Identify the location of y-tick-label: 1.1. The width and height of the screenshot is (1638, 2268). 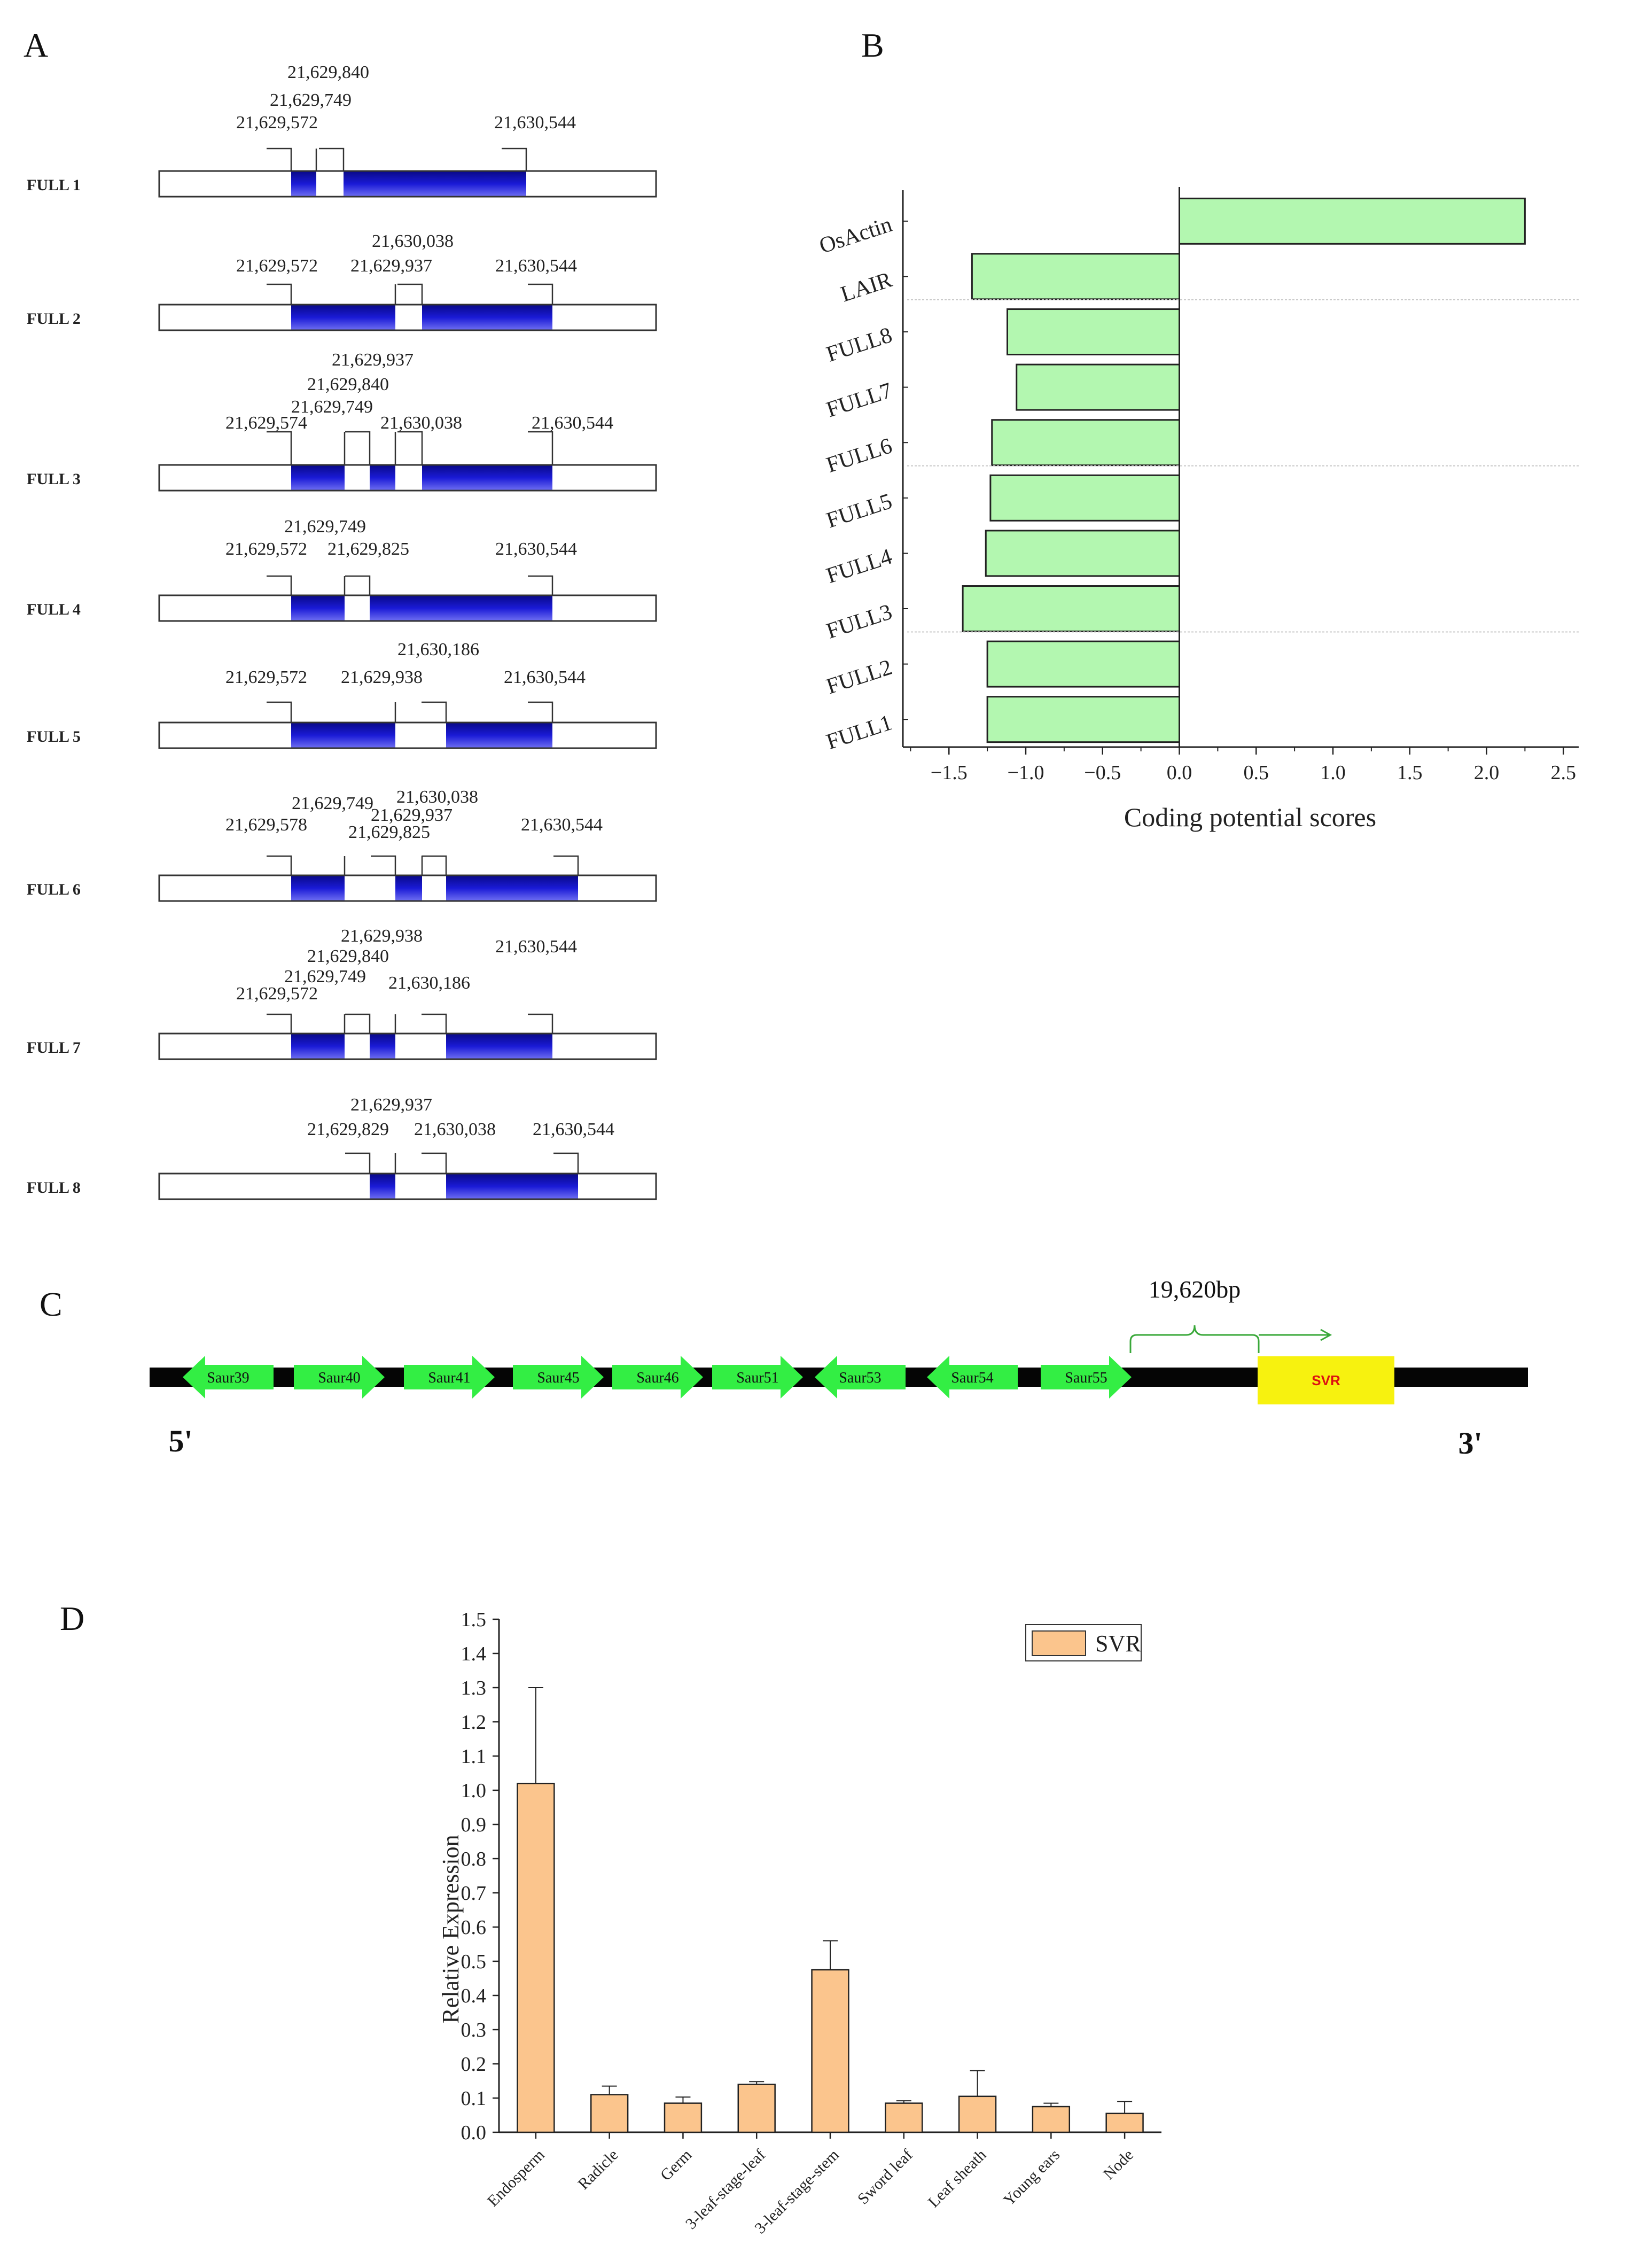
(474, 1756).